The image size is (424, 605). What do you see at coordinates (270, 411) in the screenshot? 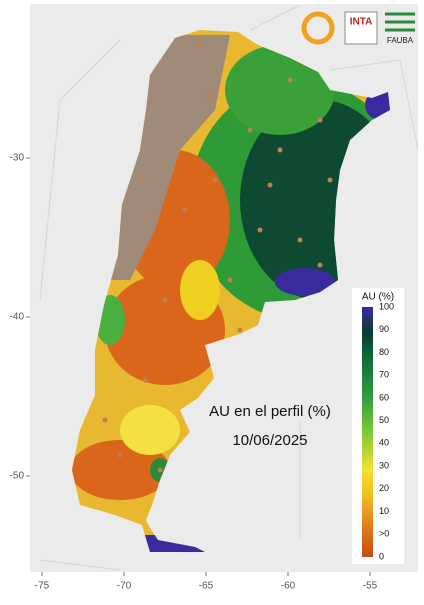
I see `map-title: AU en el perfil (%)` at bounding box center [270, 411].